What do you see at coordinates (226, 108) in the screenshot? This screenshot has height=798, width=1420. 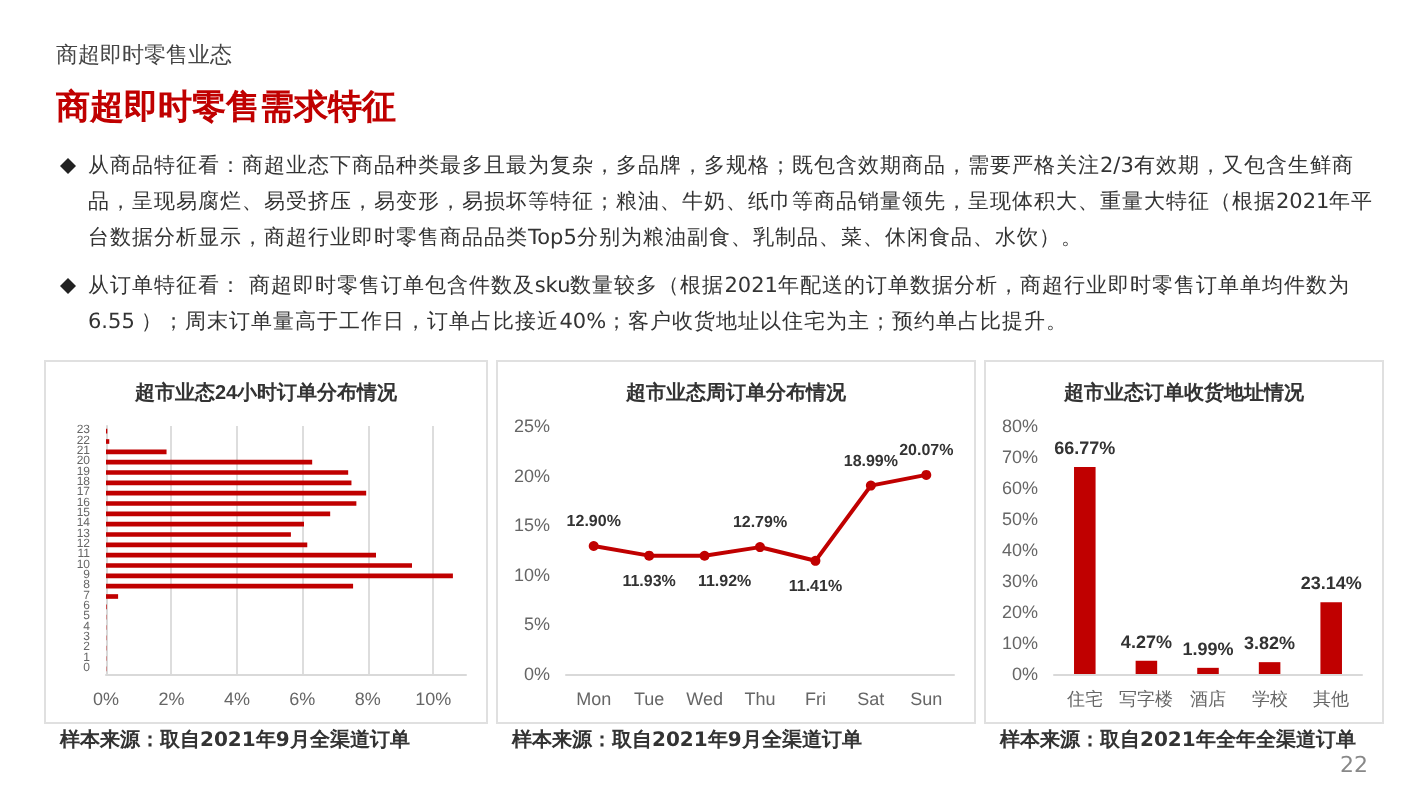 I see `text: 商超即时零售需求特征` at bounding box center [226, 108].